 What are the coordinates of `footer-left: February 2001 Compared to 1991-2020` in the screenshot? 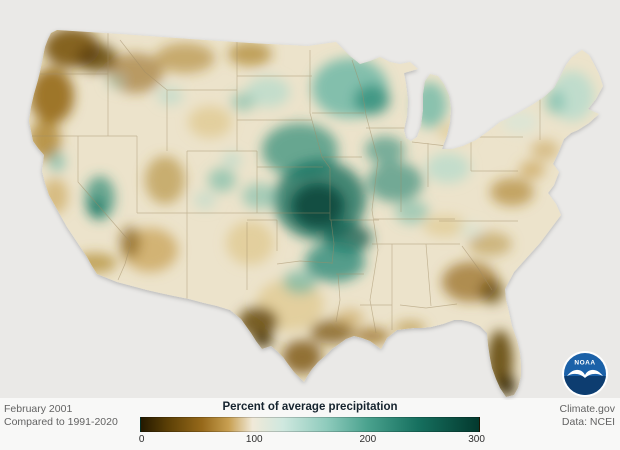 It's located at (61, 415).